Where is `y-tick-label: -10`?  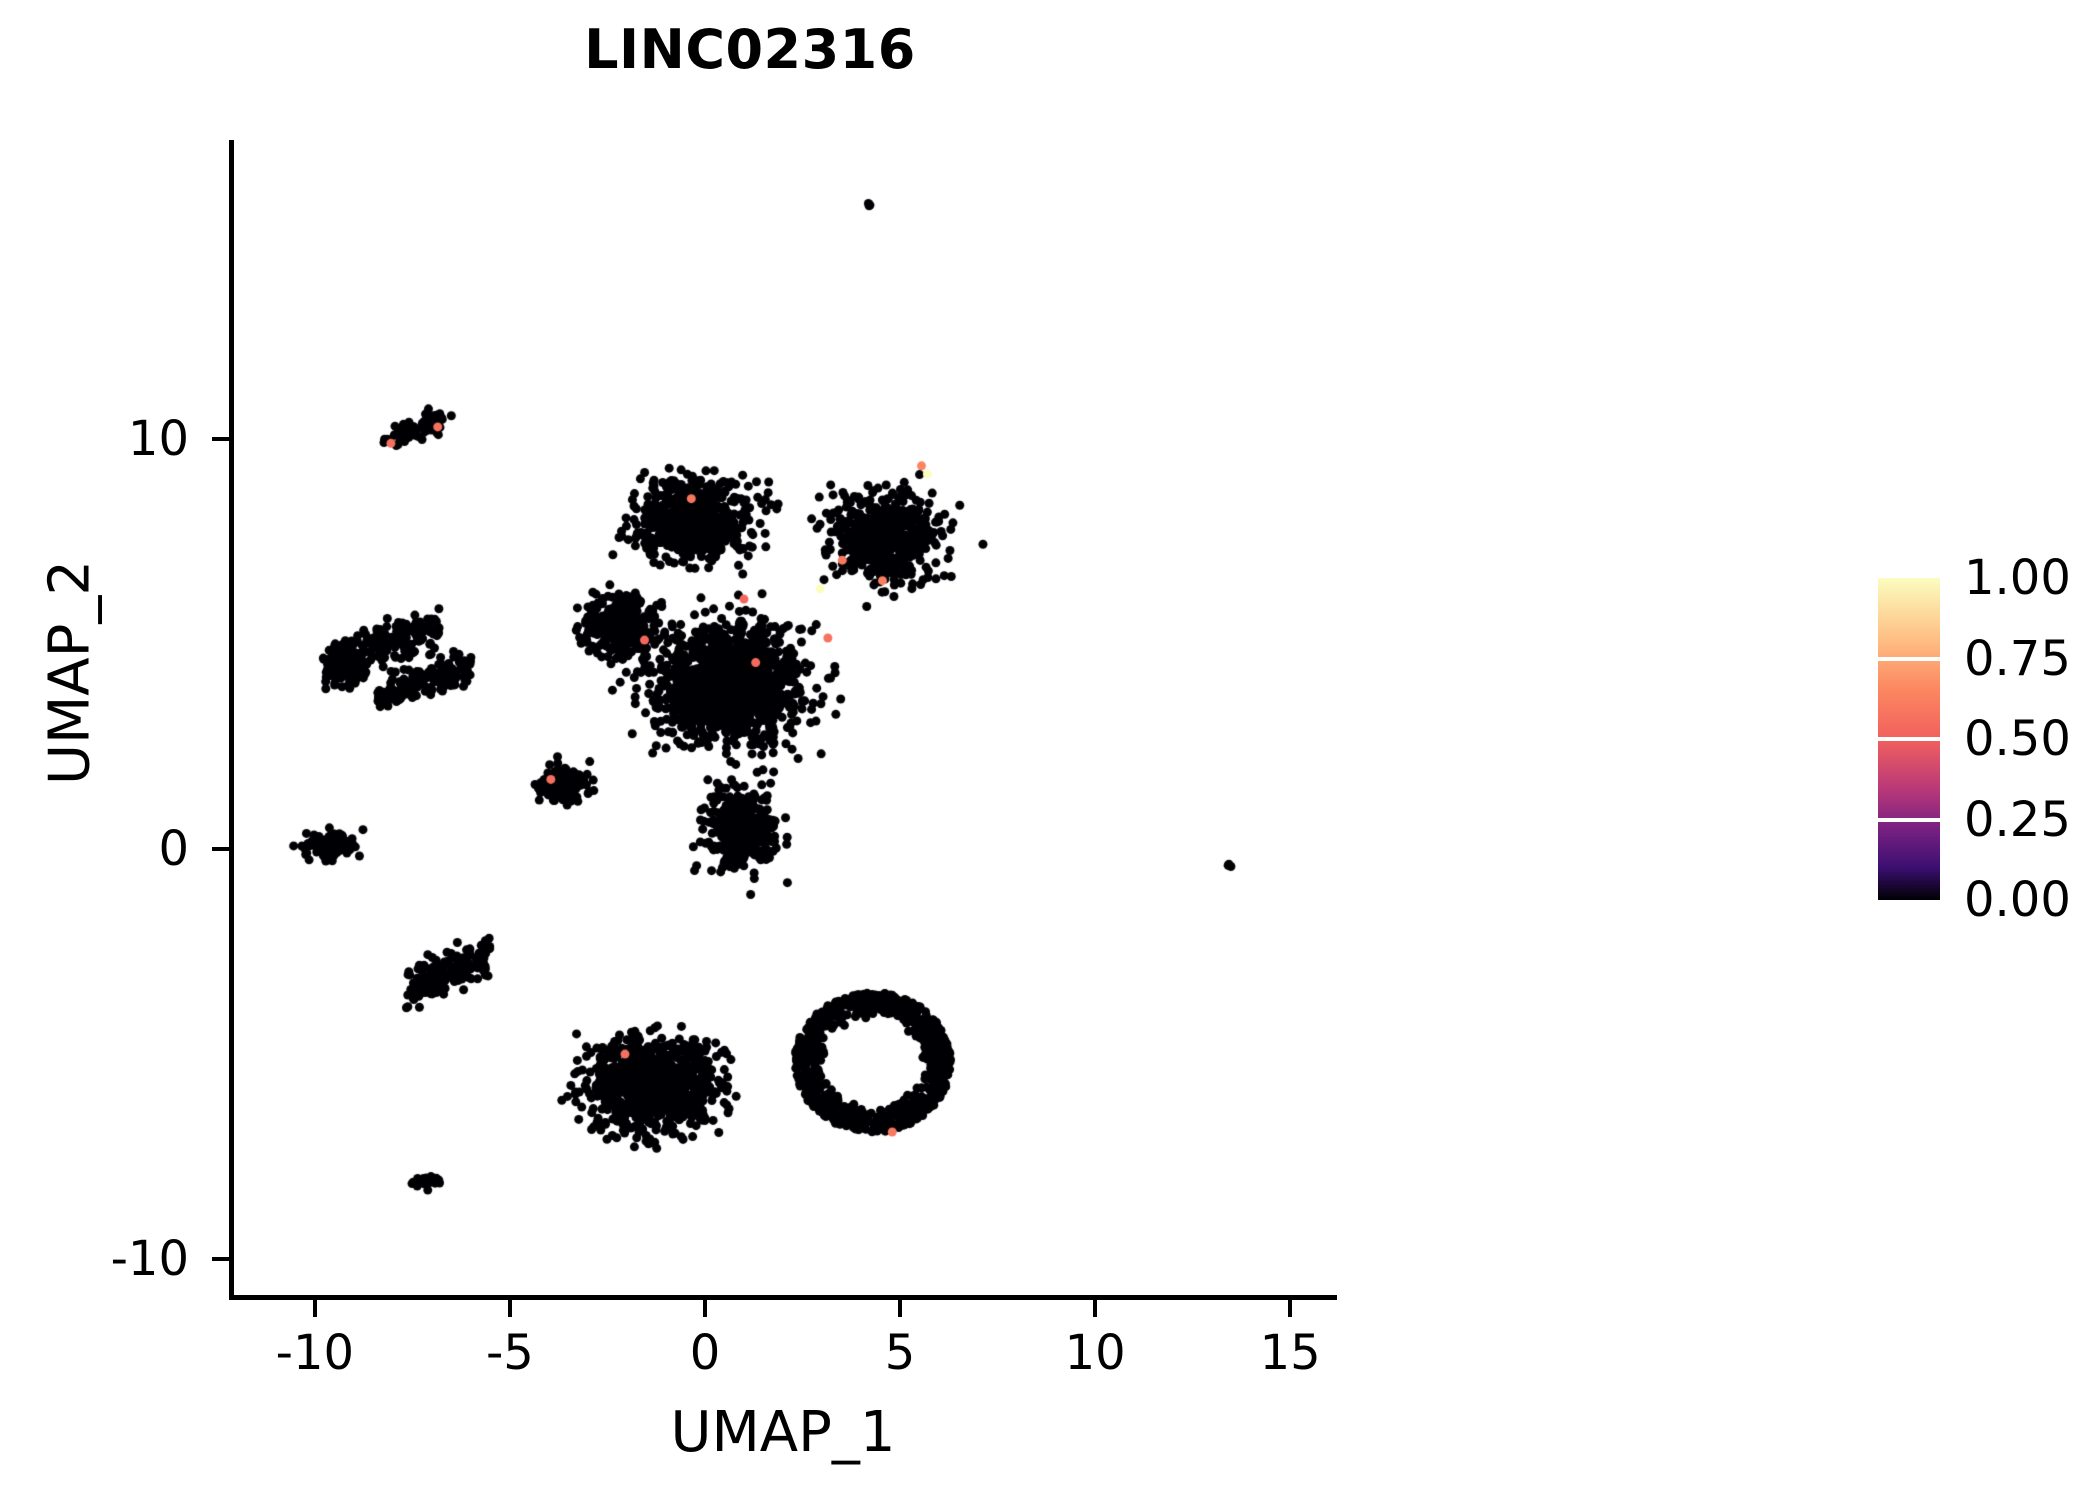
y-tick-label: -10 is located at coordinates (149, 1259).